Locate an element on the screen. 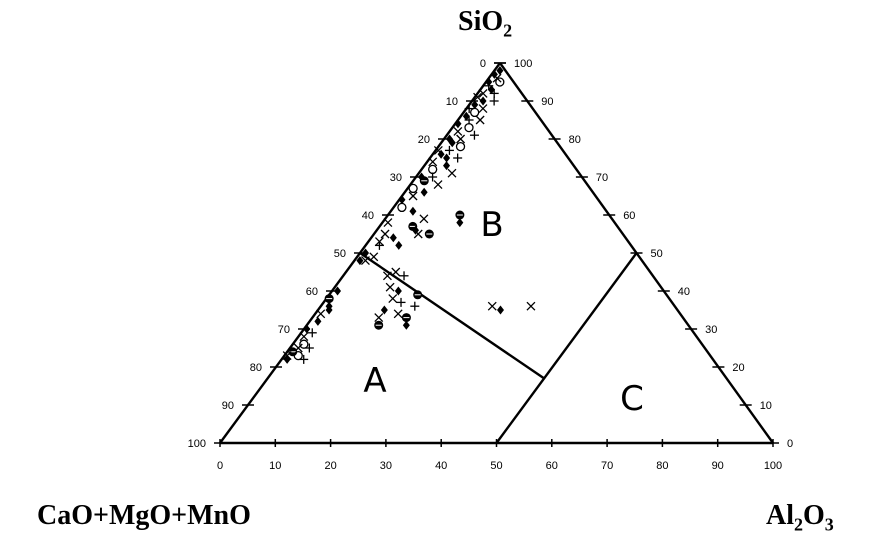 The image size is (869, 543). left-tick-label: 20 is located at coordinates (424, 140).